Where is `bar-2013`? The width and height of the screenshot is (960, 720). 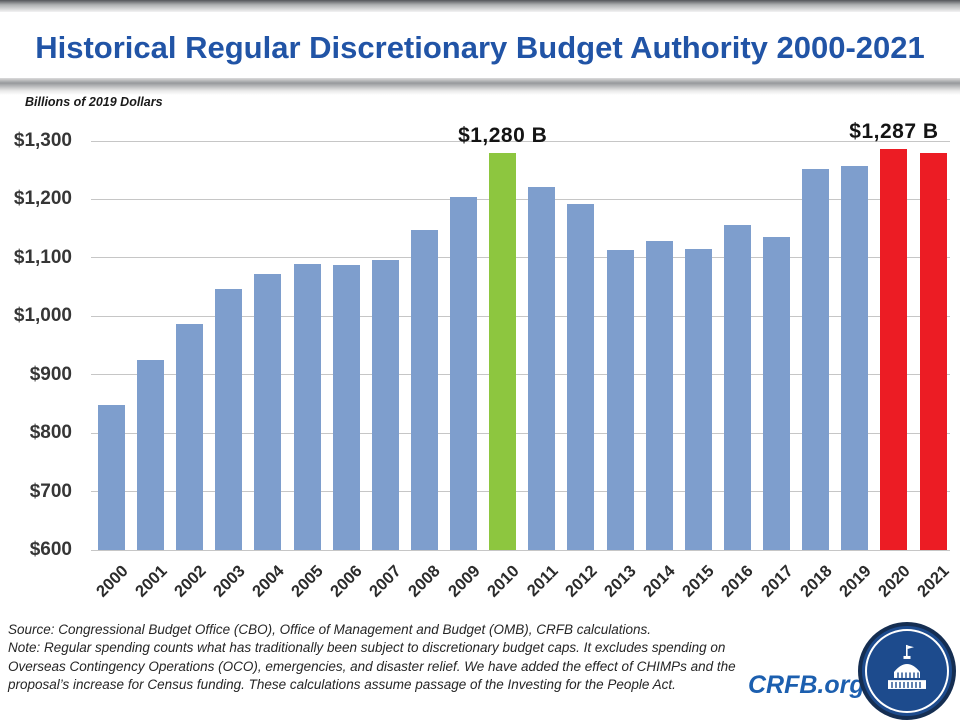
bar-2013 is located at coordinates (620, 400).